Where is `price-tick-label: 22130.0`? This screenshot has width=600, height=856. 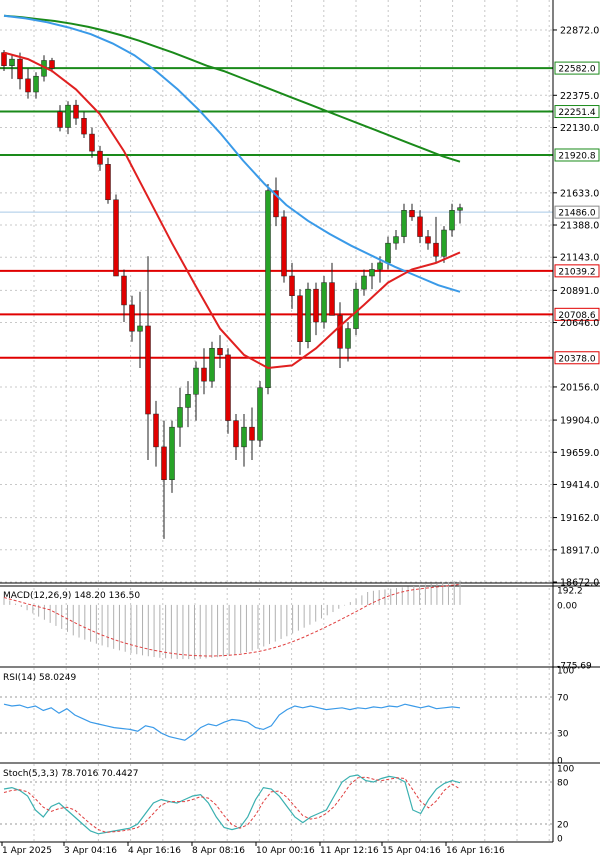
price-tick-label: 22130.0 is located at coordinates (579, 128).